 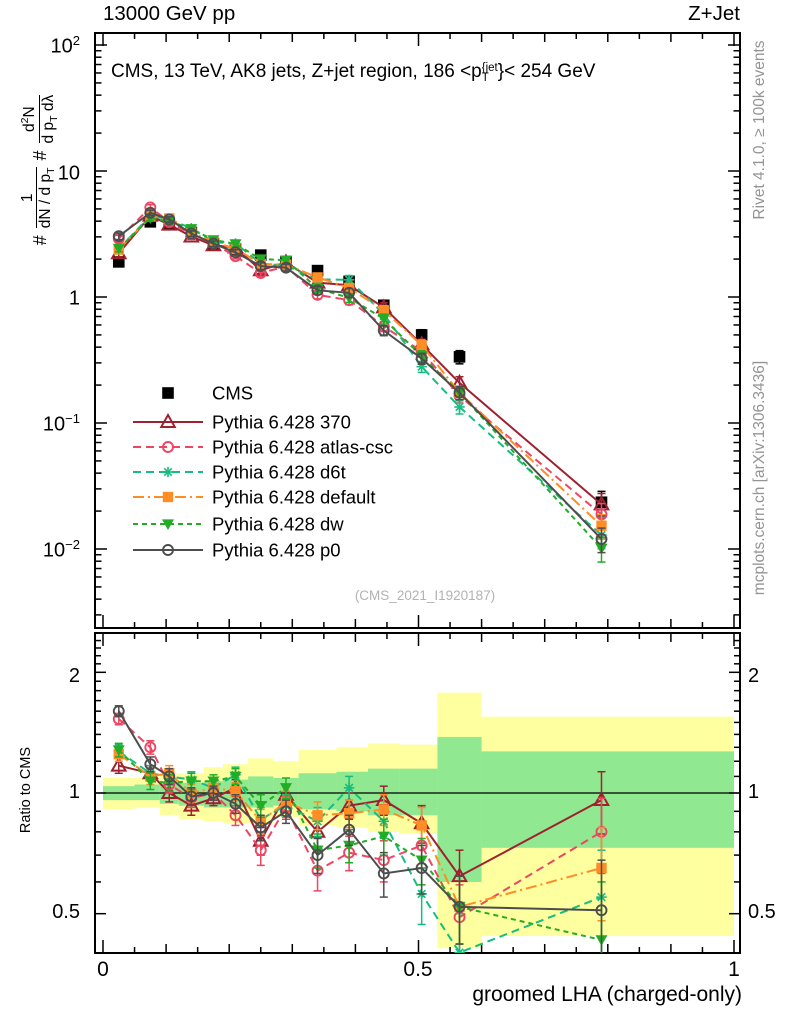 I want to click on ratio-tick-1-left: 1, so click(x=74, y=792).